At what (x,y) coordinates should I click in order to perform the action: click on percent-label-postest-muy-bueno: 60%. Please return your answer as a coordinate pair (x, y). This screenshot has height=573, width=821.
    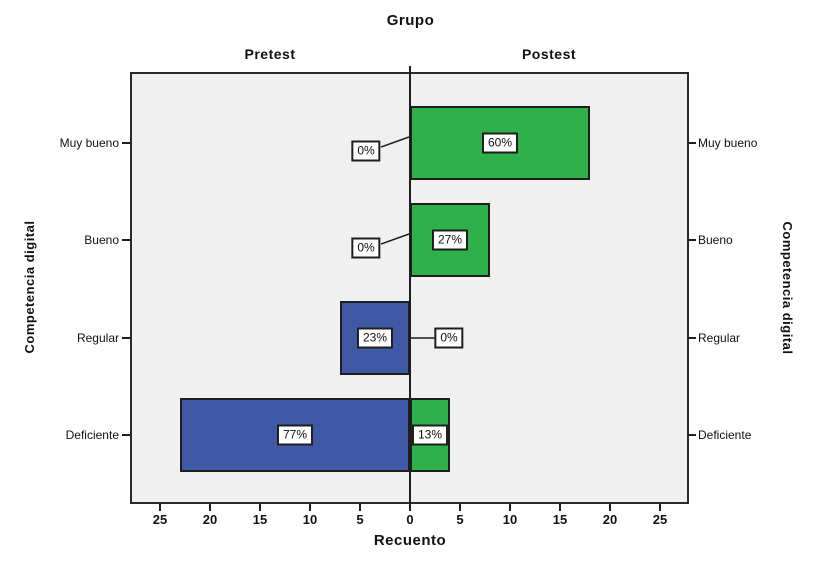
    Looking at the image, I should click on (500, 143).